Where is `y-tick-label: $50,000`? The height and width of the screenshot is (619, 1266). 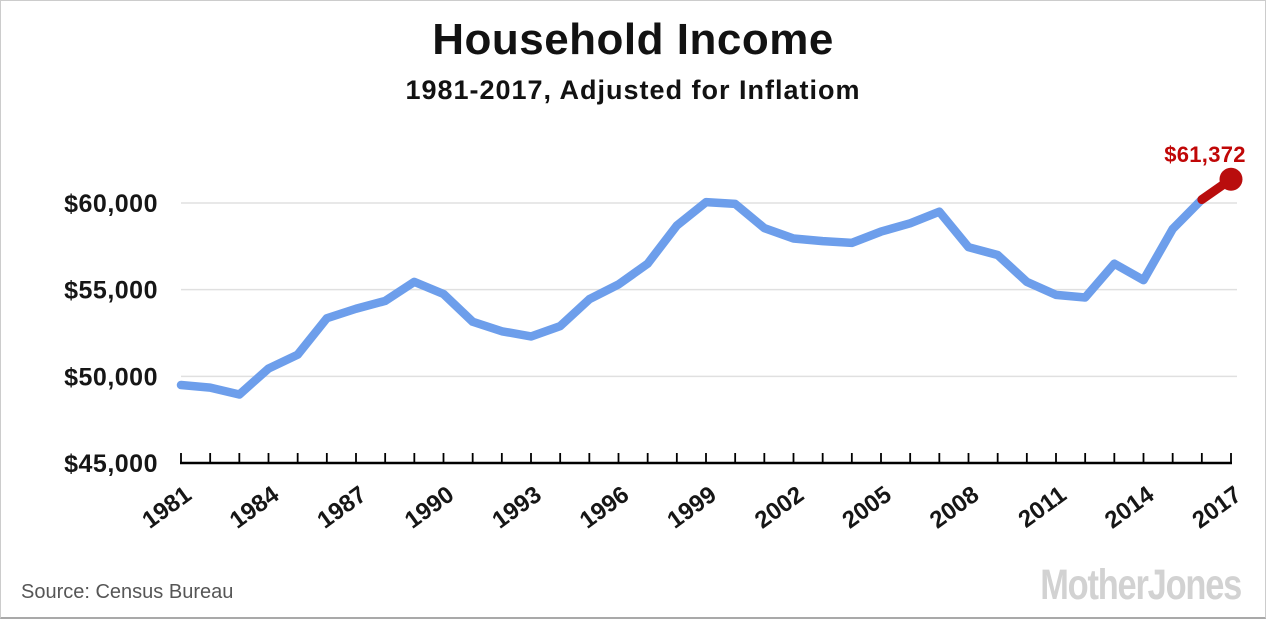
y-tick-label: $50,000 is located at coordinates (111, 377).